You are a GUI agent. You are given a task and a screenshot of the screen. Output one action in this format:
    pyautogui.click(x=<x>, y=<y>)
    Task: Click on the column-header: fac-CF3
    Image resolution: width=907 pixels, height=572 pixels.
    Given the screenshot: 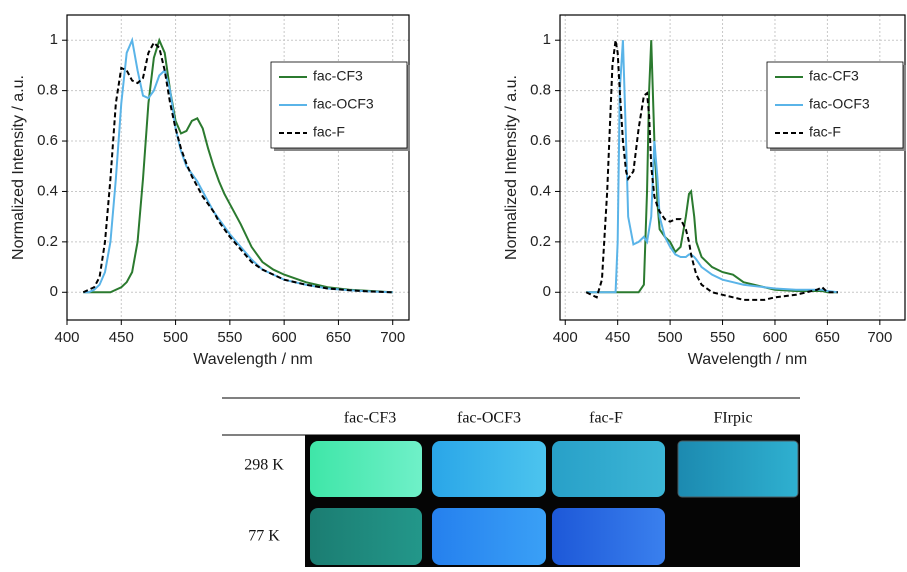 What is the action you would take?
    pyautogui.click(x=370, y=418)
    